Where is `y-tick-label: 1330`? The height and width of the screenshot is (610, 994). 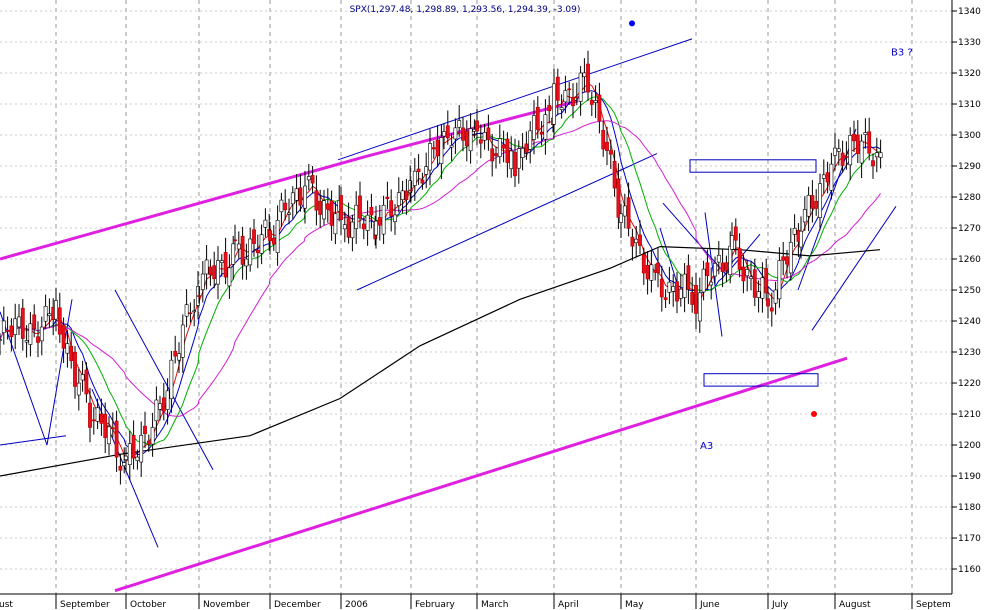
y-tick-label: 1330 is located at coordinates (969, 43).